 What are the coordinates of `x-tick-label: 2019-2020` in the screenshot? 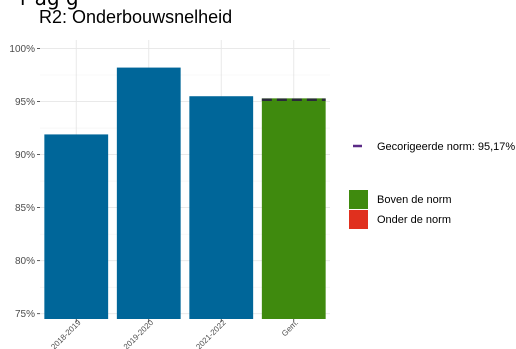 It's located at (139, 333).